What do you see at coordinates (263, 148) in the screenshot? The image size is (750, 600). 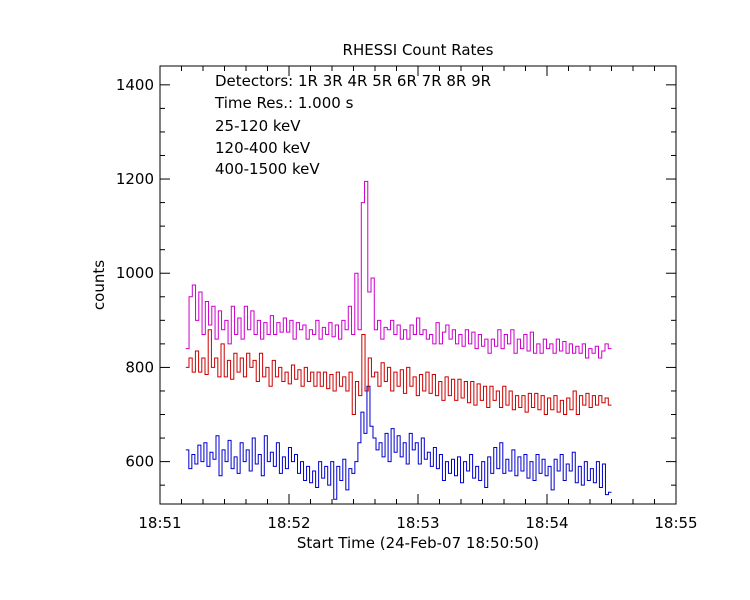 I see `legend-120-400-kev: 120-400 keV` at bounding box center [263, 148].